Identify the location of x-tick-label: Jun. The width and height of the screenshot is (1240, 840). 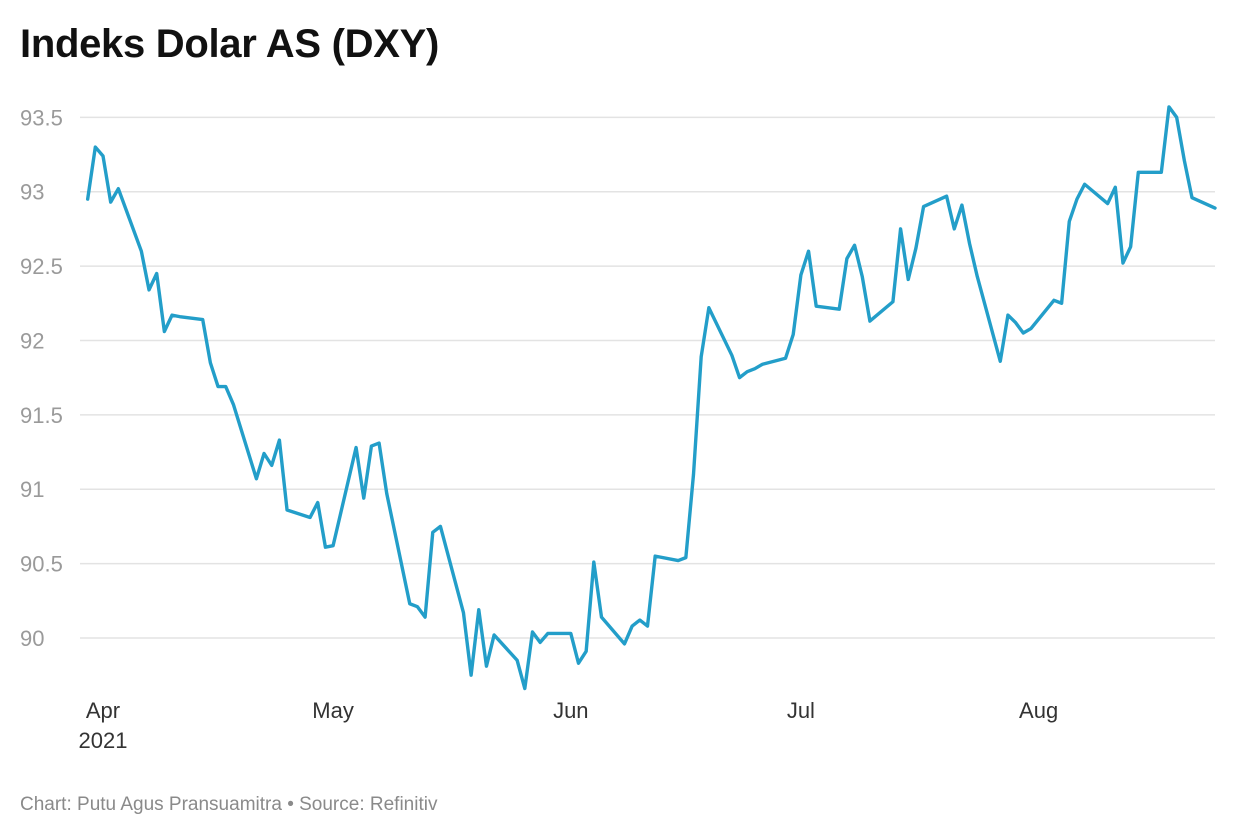
(570, 710).